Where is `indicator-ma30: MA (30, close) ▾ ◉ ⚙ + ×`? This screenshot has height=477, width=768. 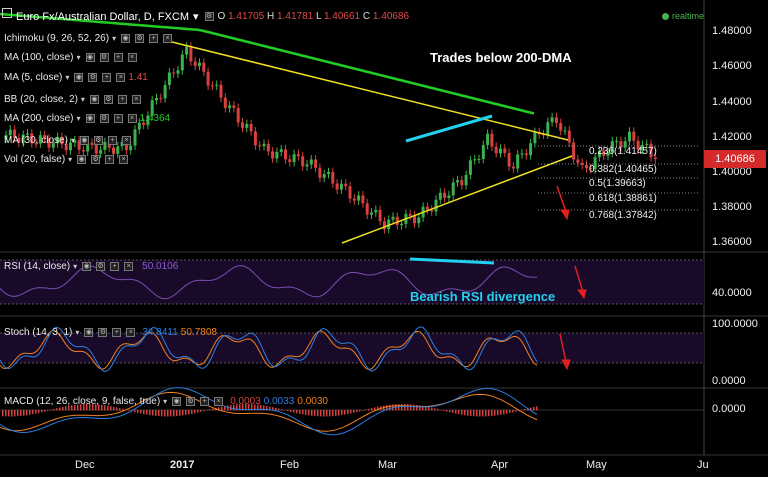 indicator-ma30: MA (30, close) ▾ ◉ ⚙ + × is located at coordinates (67, 140).